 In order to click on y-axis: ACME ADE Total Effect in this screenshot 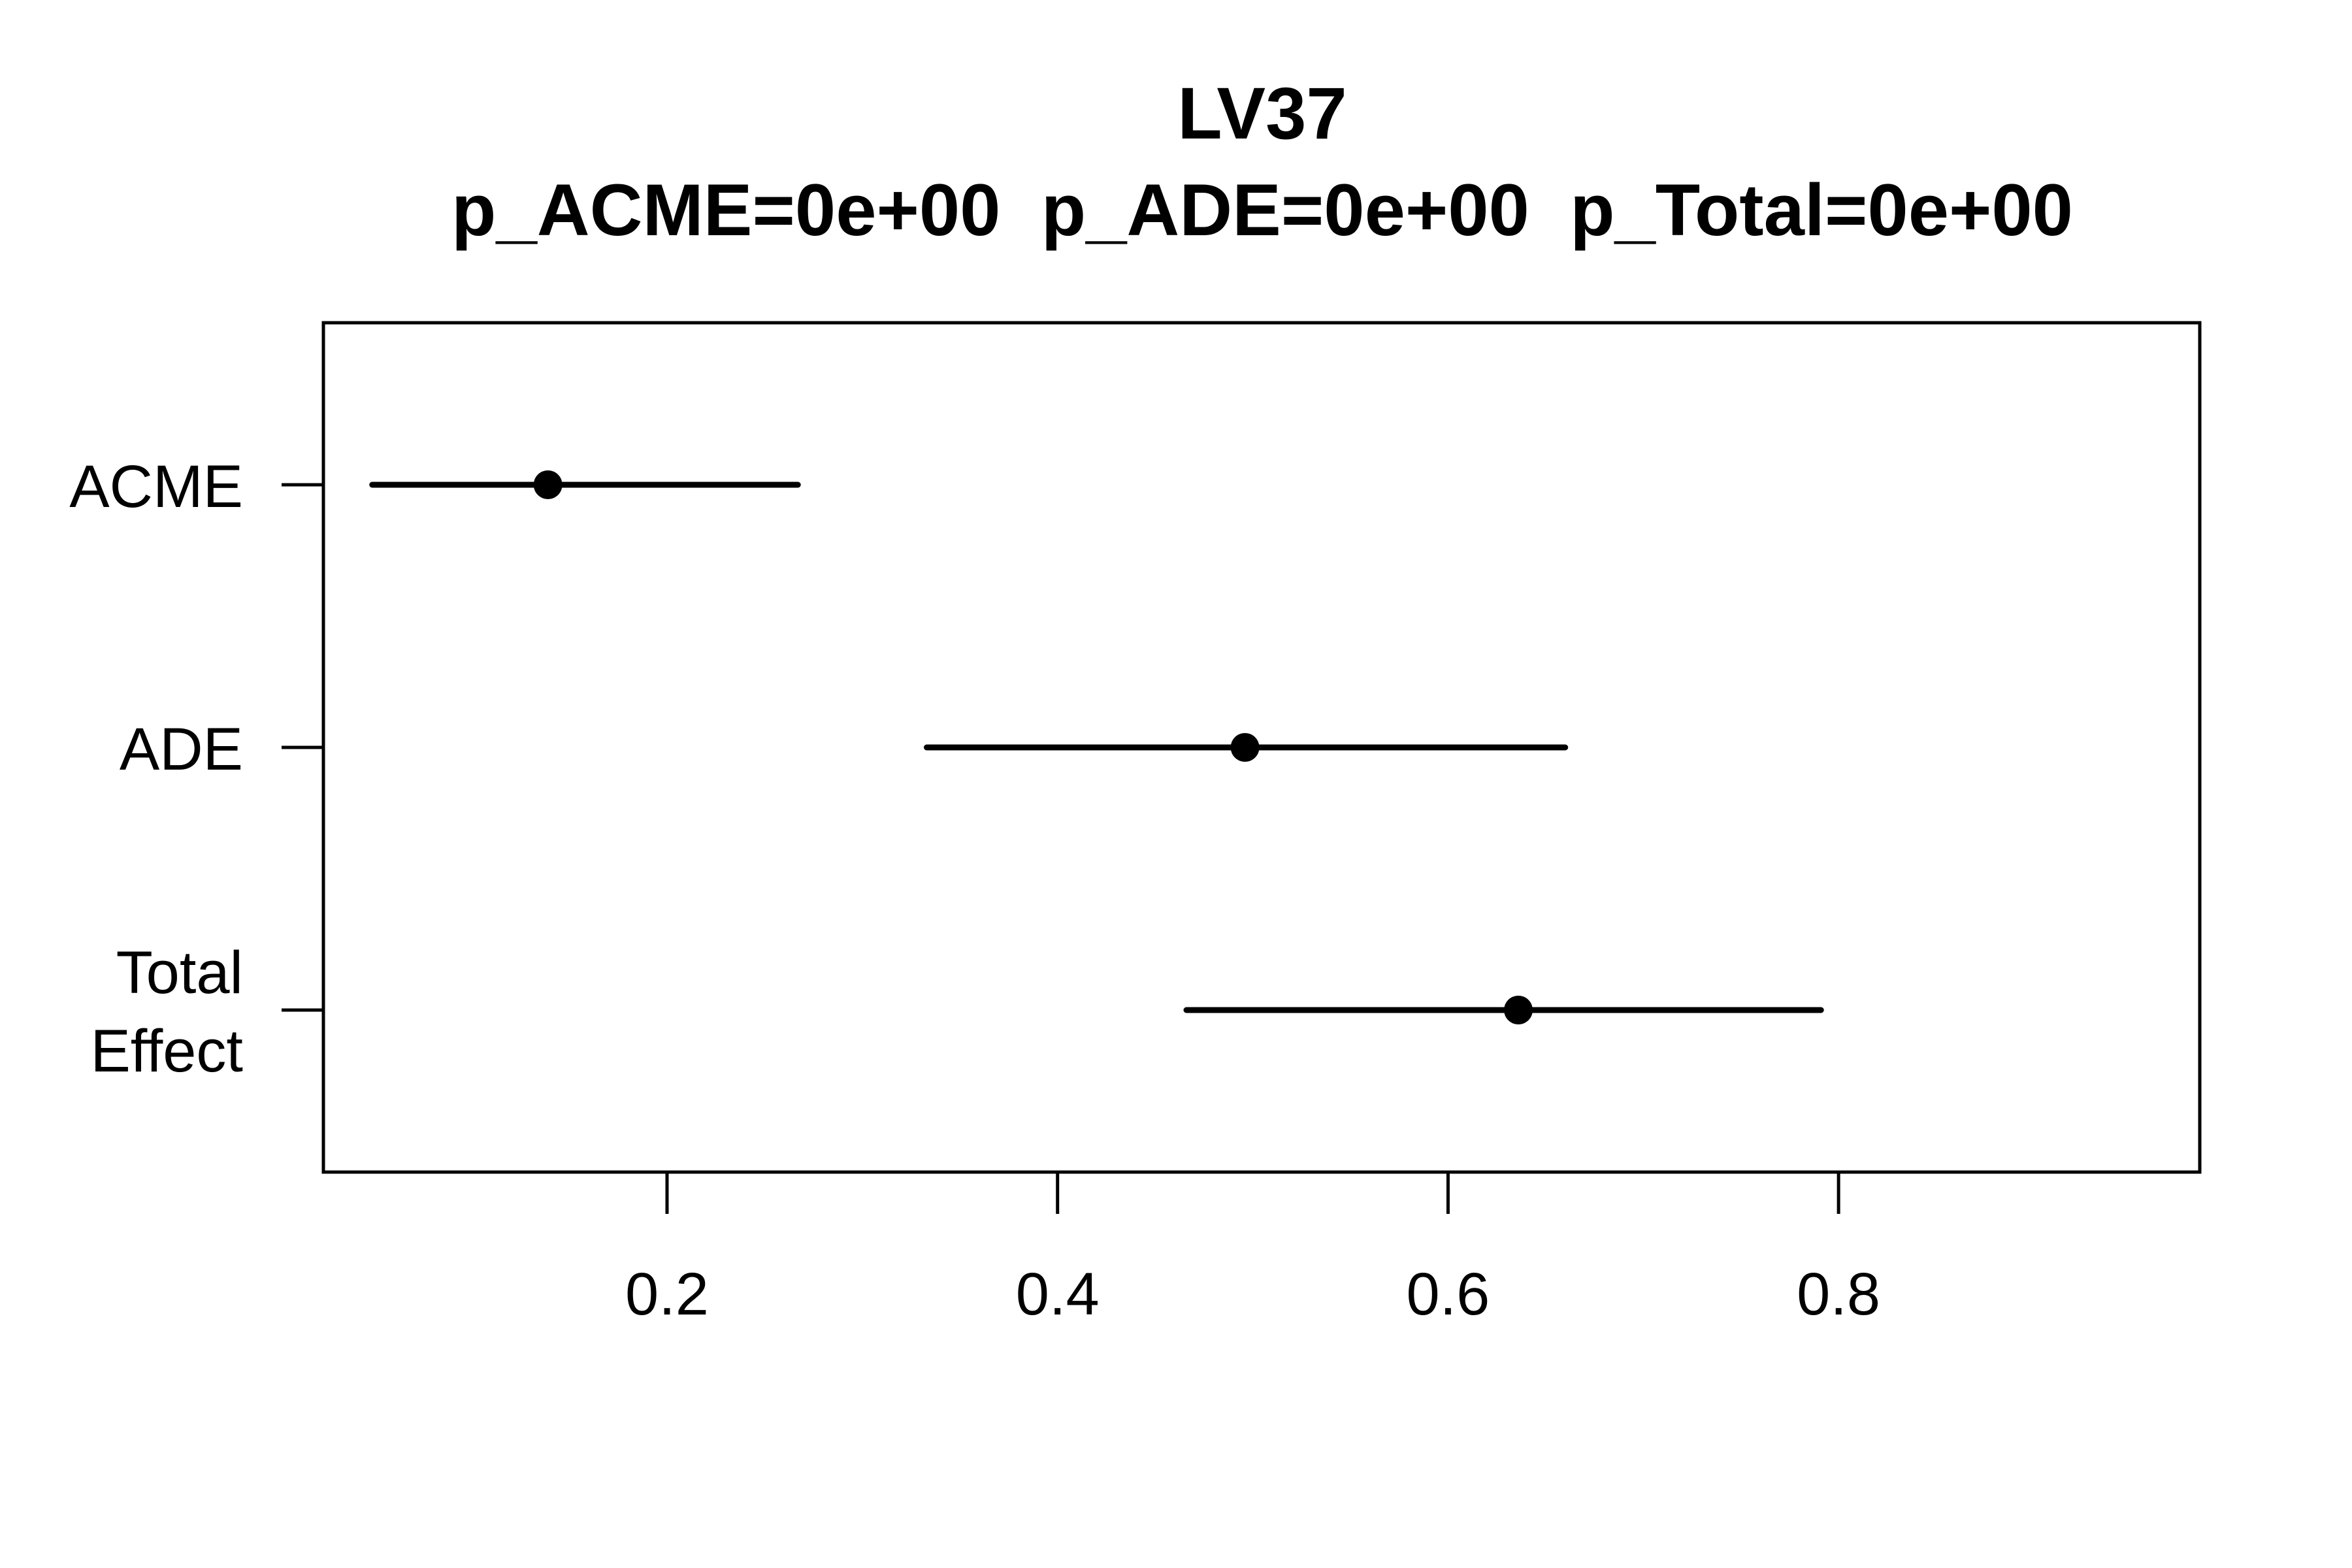, I will do `click(196, 769)`.